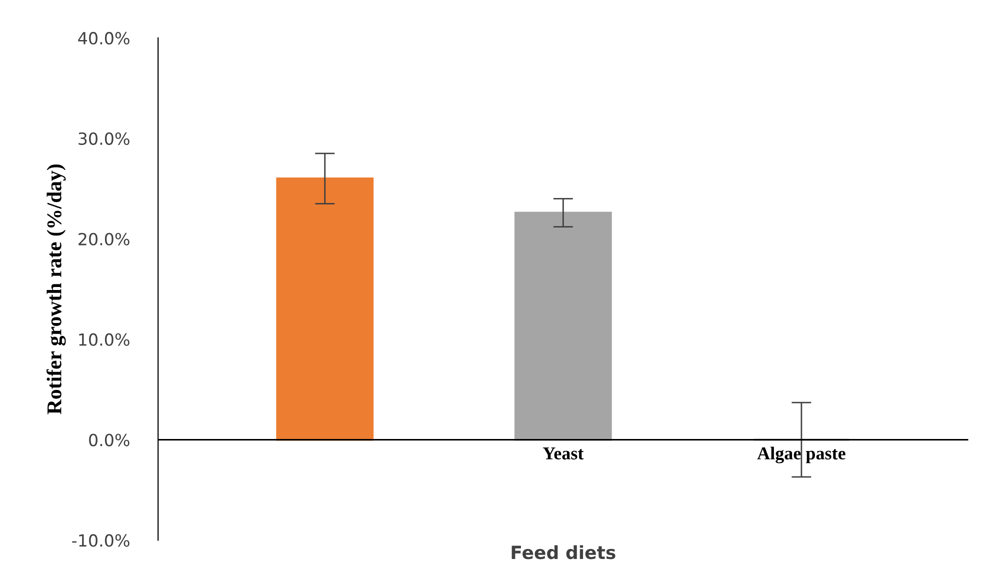 This screenshot has width=988, height=584. Describe the element at coordinates (104, 38) in the screenshot. I see `y-tick-label: 40.0%` at that location.